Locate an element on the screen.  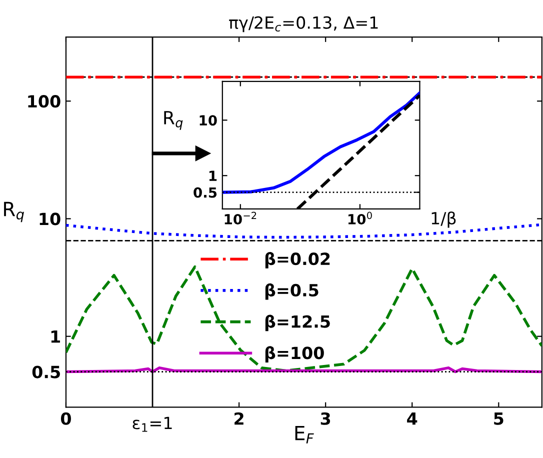
x-axis-title: 1/β is located at coordinates (444, 220).